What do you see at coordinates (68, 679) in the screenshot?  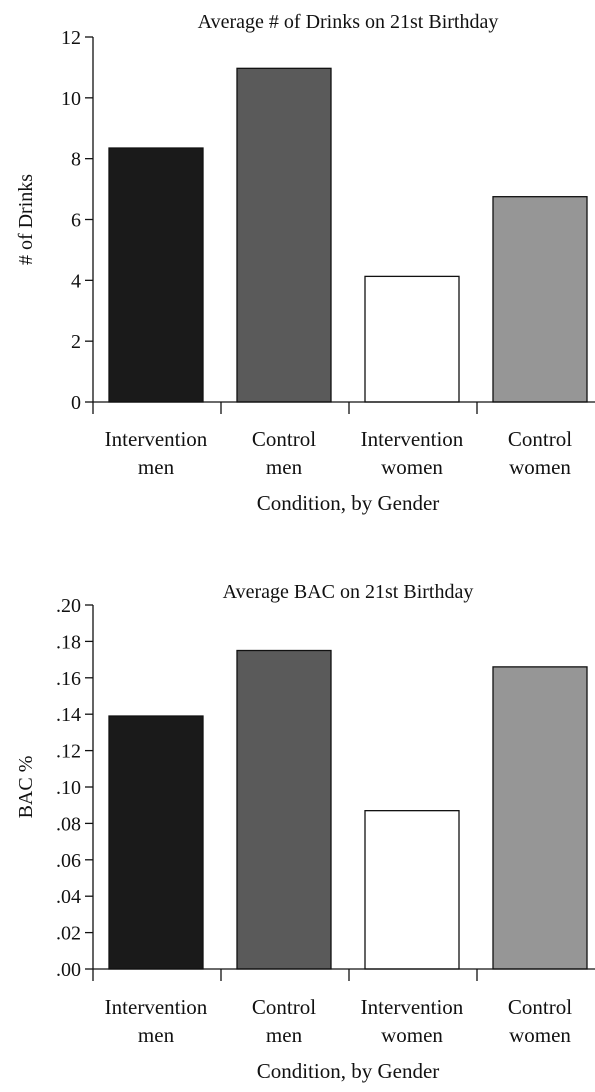 I see `bac-y-tick-label: .16` at bounding box center [68, 679].